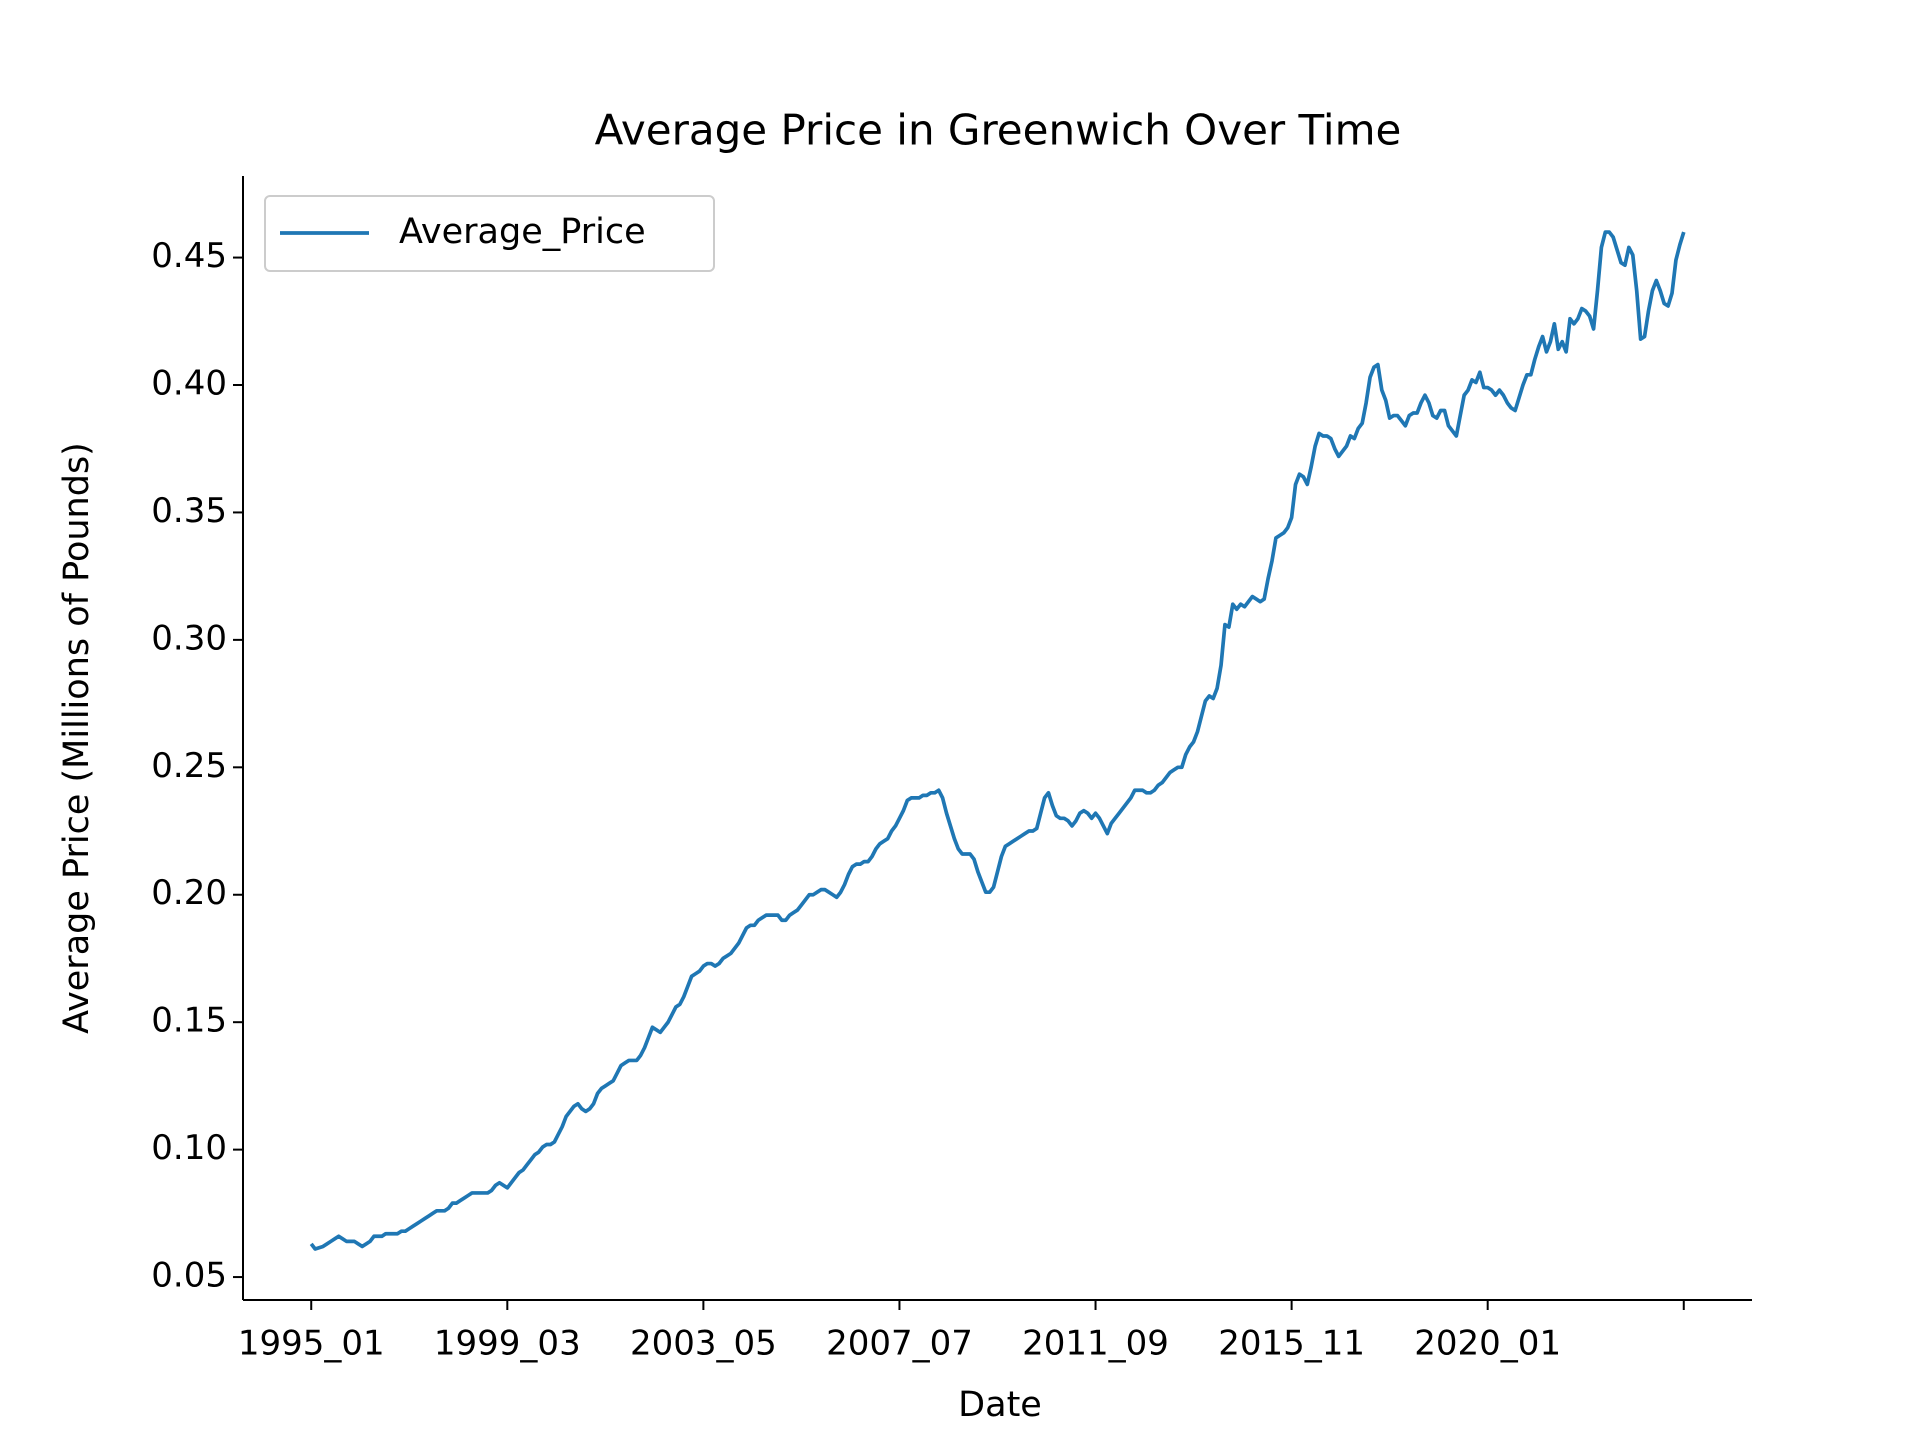 The width and height of the screenshot is (1920, 1444). Describe the element at coordinates (189, 1276) in the screenshot. I see `y-tick-label: 0.05` at that location.